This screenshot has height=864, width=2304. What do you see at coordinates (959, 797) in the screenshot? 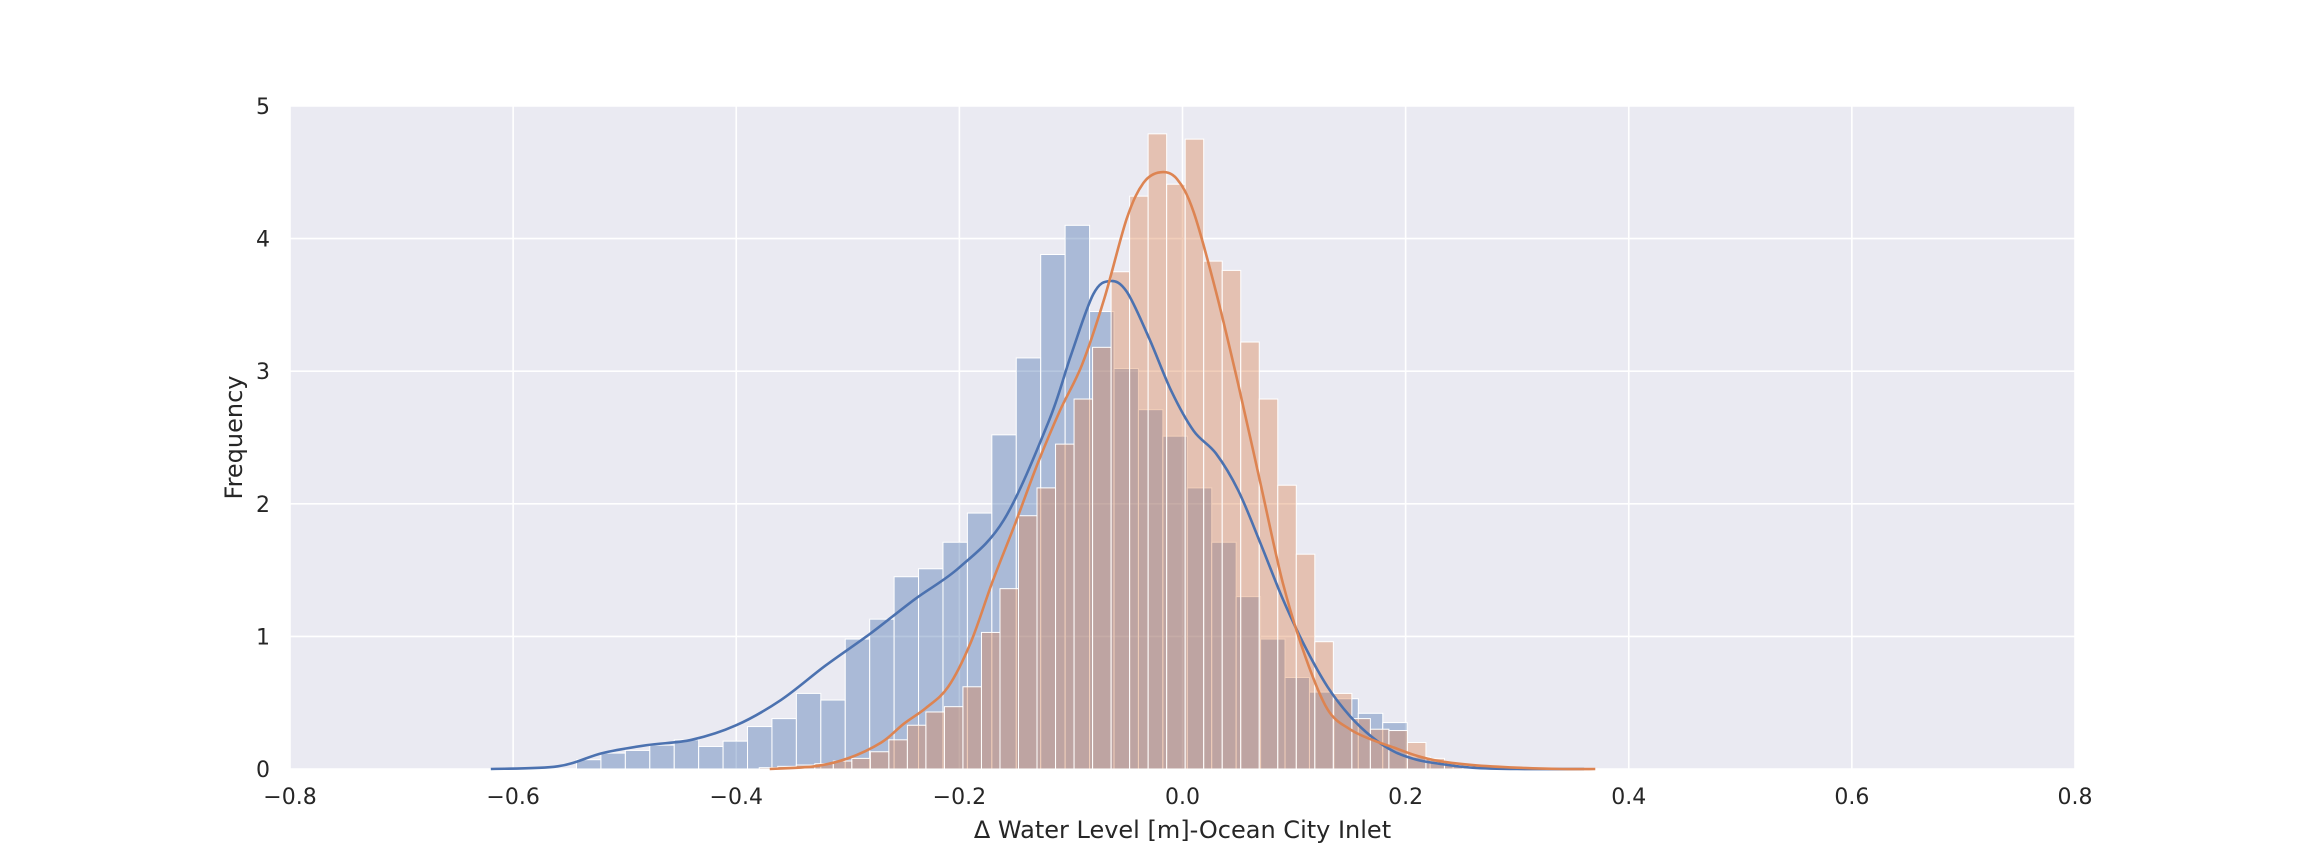
I see `x-tick-label: −0.2` at bounding box center [959, 797].